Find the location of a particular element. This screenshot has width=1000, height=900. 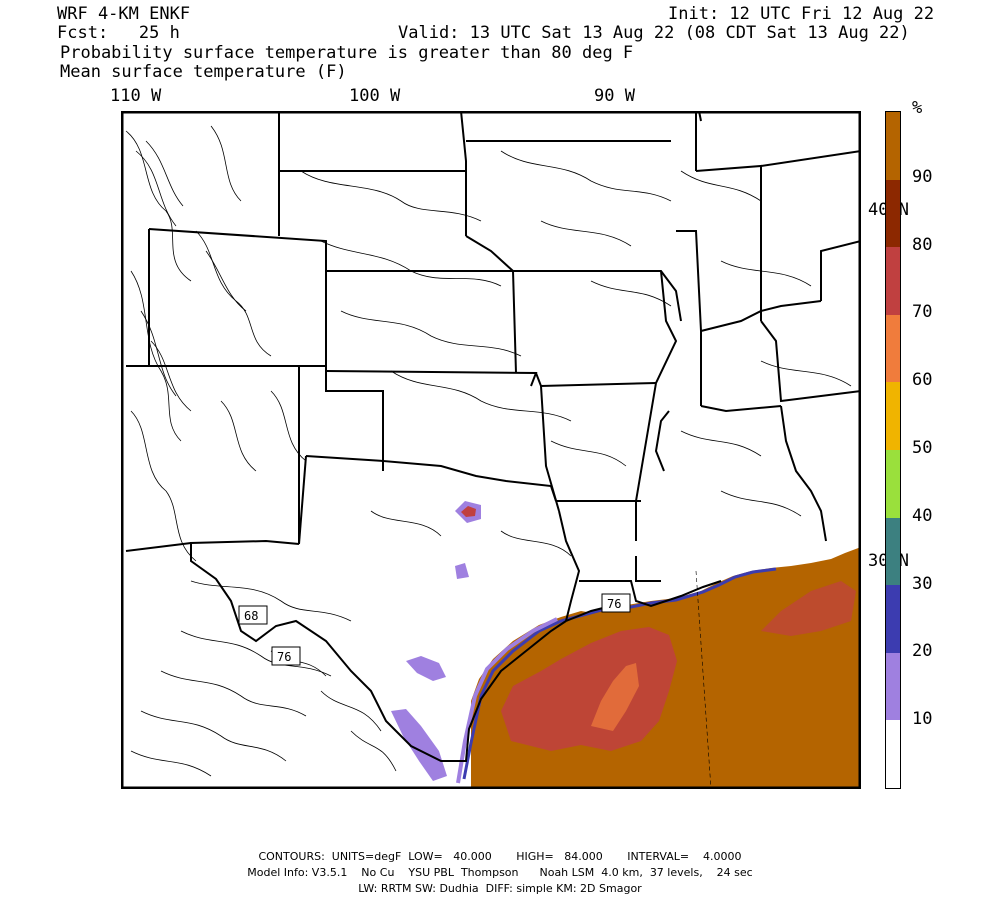

colorbar-tick-label: 80 is located at coordinates (922, 244).